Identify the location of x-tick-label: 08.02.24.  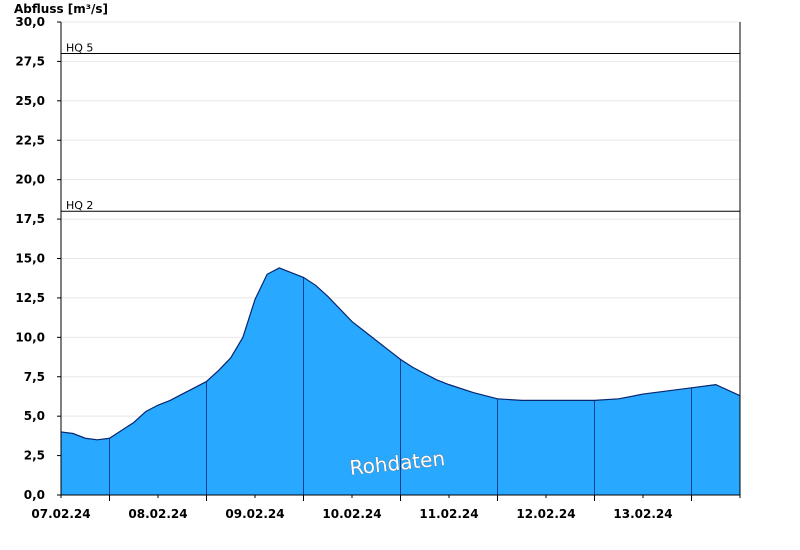
(157, 514).